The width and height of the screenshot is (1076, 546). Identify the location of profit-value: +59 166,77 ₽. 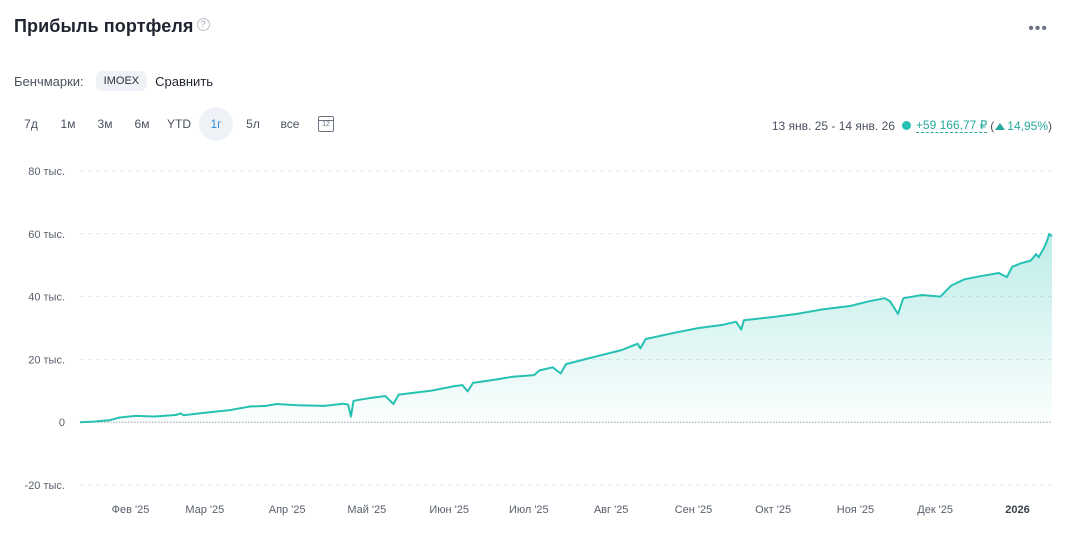
(951, 125).